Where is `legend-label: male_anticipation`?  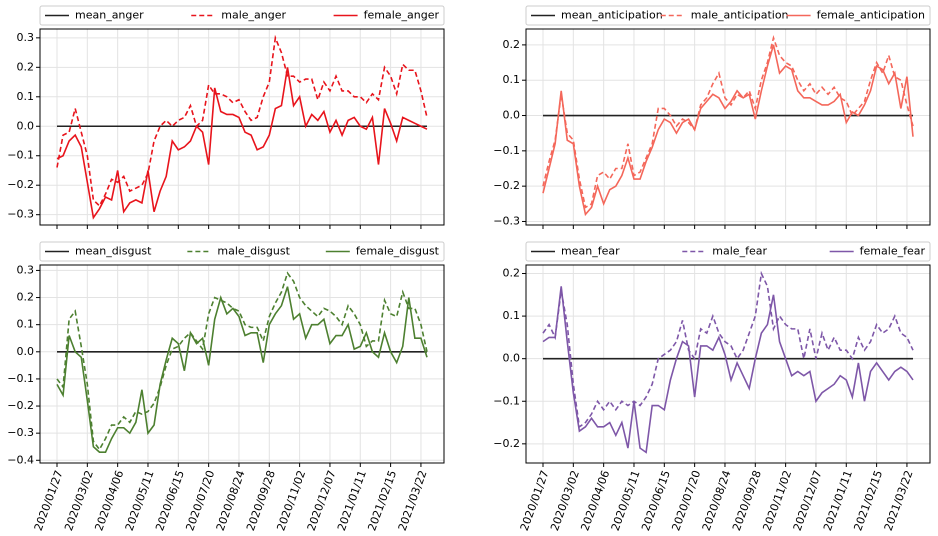
legend-label: male_anticipation is located at coordinates (740, 15).